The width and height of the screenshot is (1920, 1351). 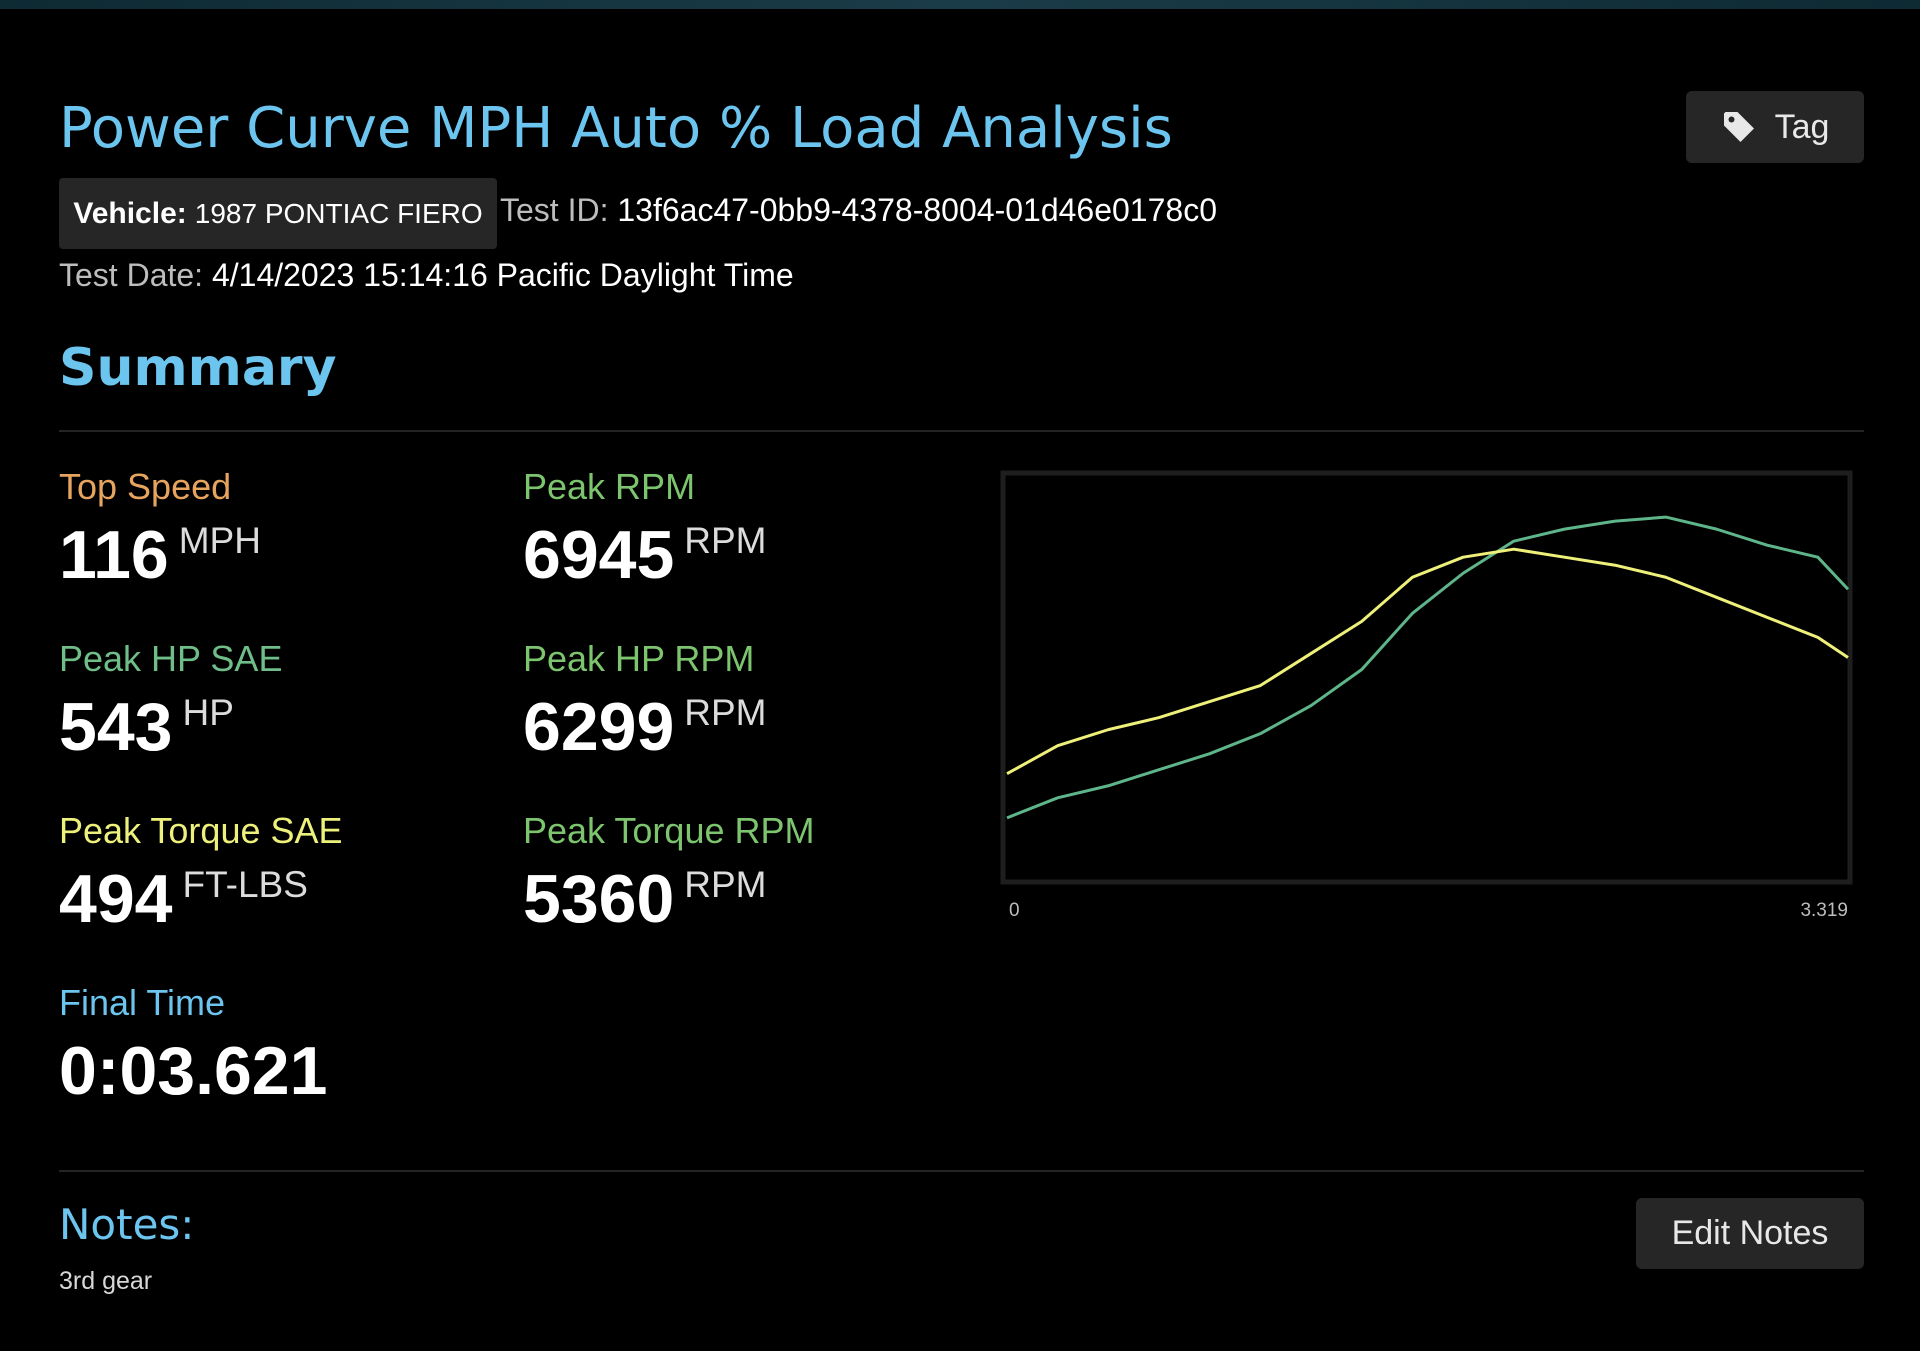 What do you see at coordinates (114, 555) in the screenshot?
I see `stat-number: 116` at bounding box center [114, 555].